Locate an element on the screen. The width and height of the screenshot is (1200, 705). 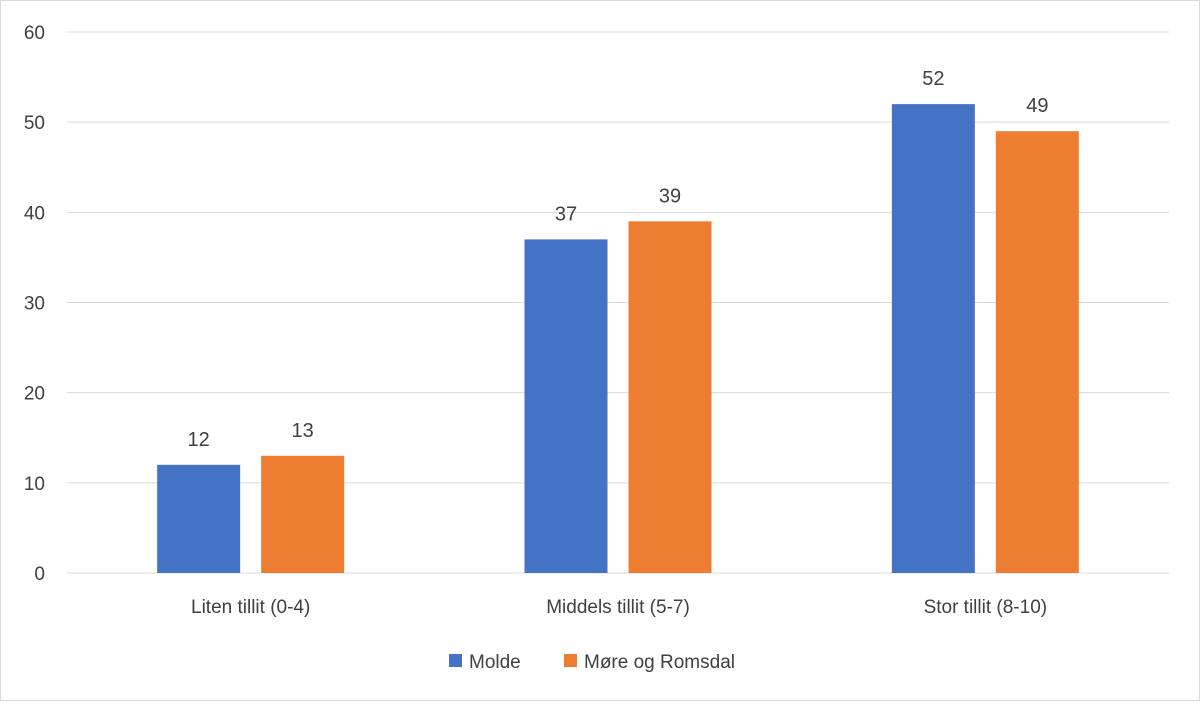
y-tick-label: 20 is located at coordinates (34, 394).